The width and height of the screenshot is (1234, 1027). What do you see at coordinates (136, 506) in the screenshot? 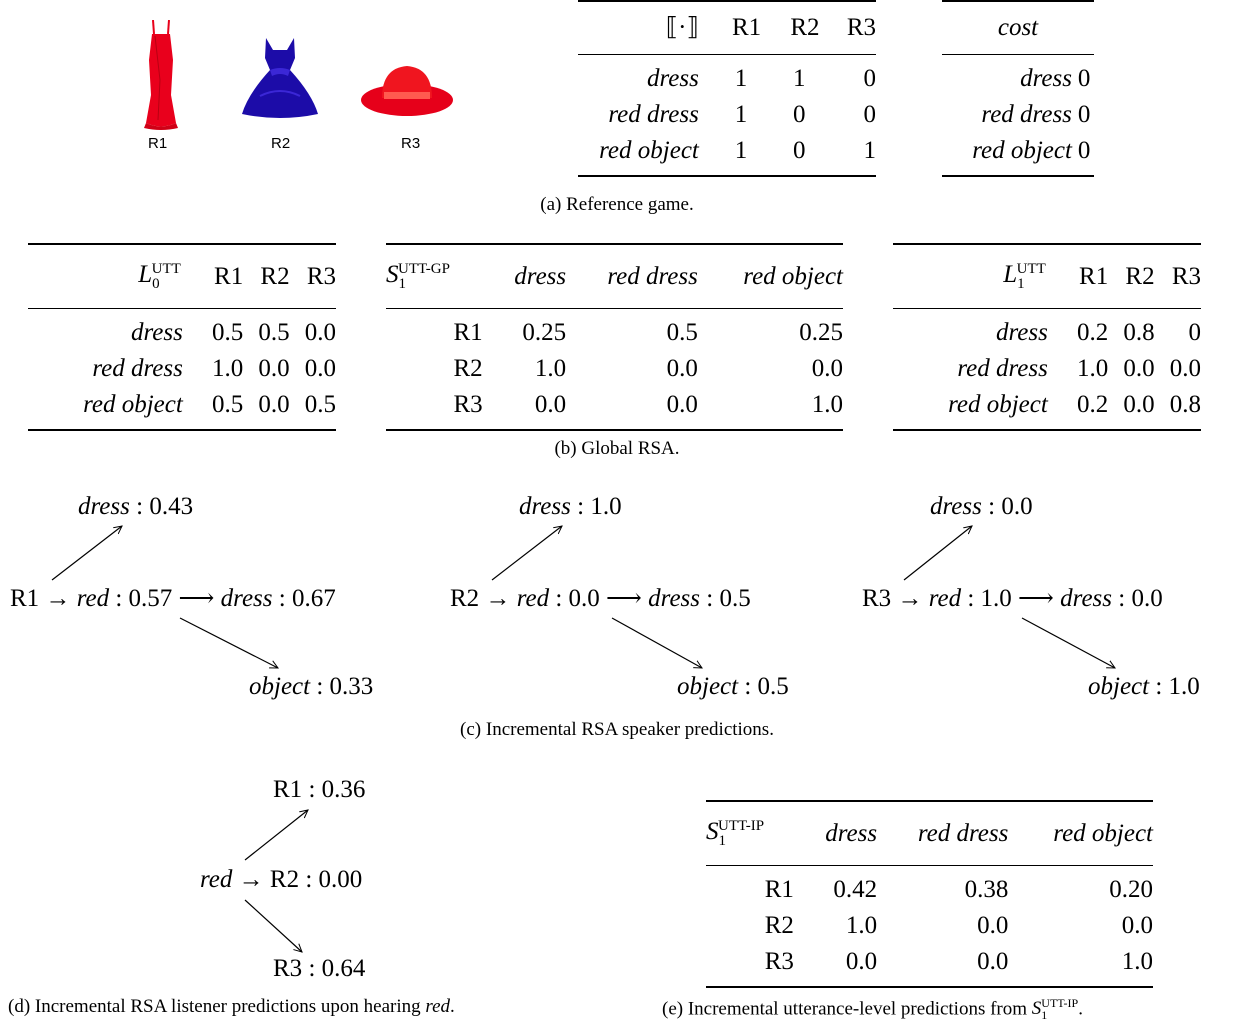
I see `tree1-dress-node: dress : 0.43` at bounding box center [136, 506].